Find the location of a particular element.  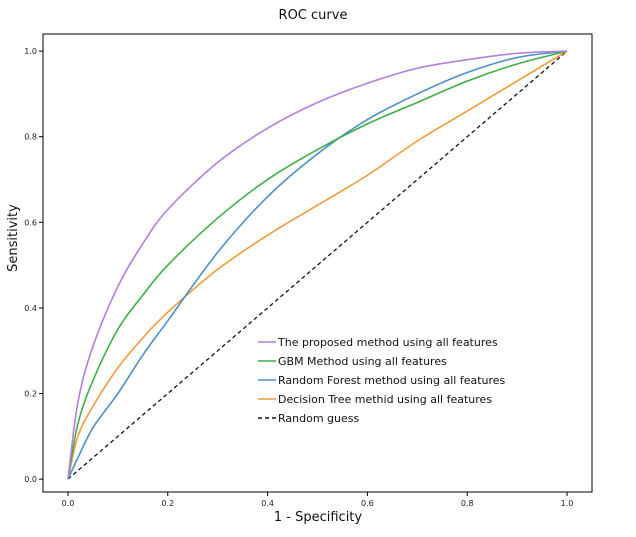

legend-label: The proposed method using all features is located at coordinates (387, 342).